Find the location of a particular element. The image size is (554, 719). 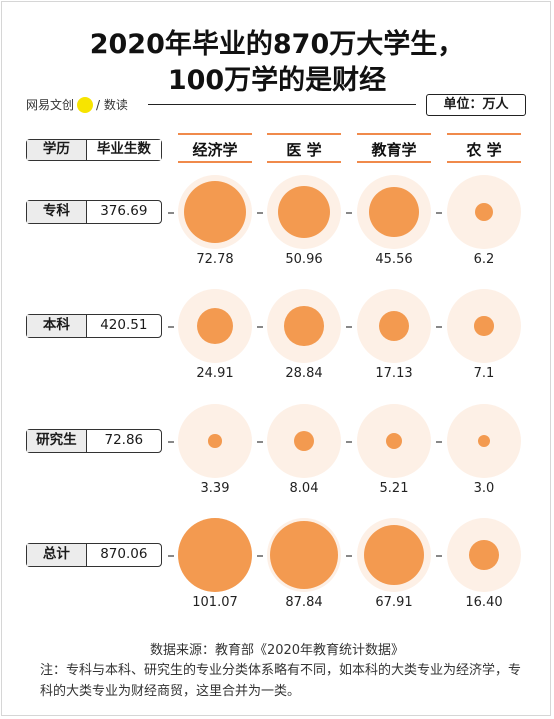

bubble-value-label: 101.07 is located at coordinates (215, 602).